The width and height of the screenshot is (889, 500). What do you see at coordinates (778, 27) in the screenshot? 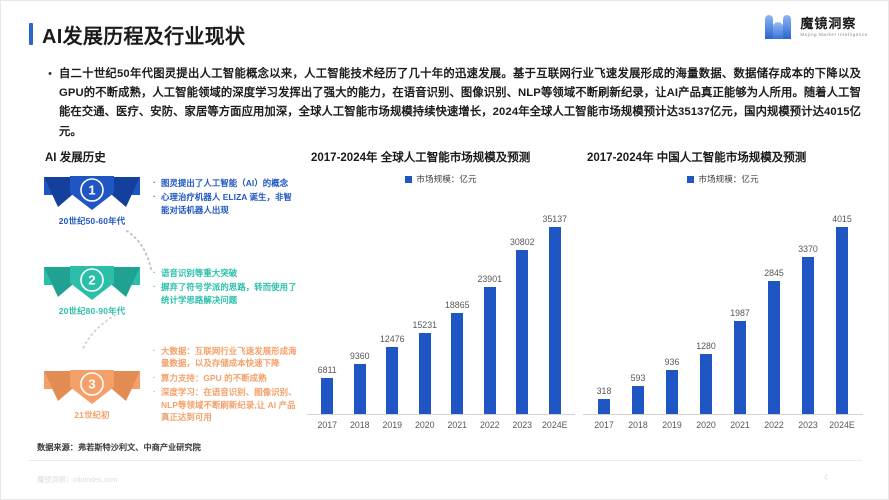
I see `brand-mark-icon` at bounding box center [778, 27].